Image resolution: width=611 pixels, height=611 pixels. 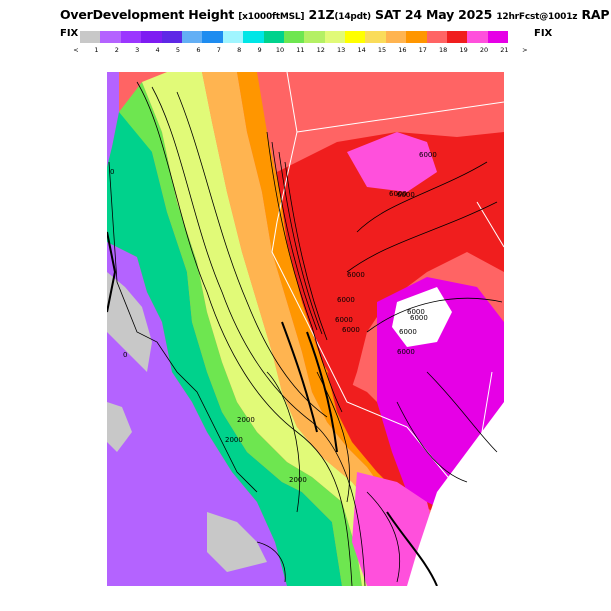 What do you see at coordinates (443, 50) in the screenshot?
I see `scale-tick-label: 18` at bounding box center [443, 50].